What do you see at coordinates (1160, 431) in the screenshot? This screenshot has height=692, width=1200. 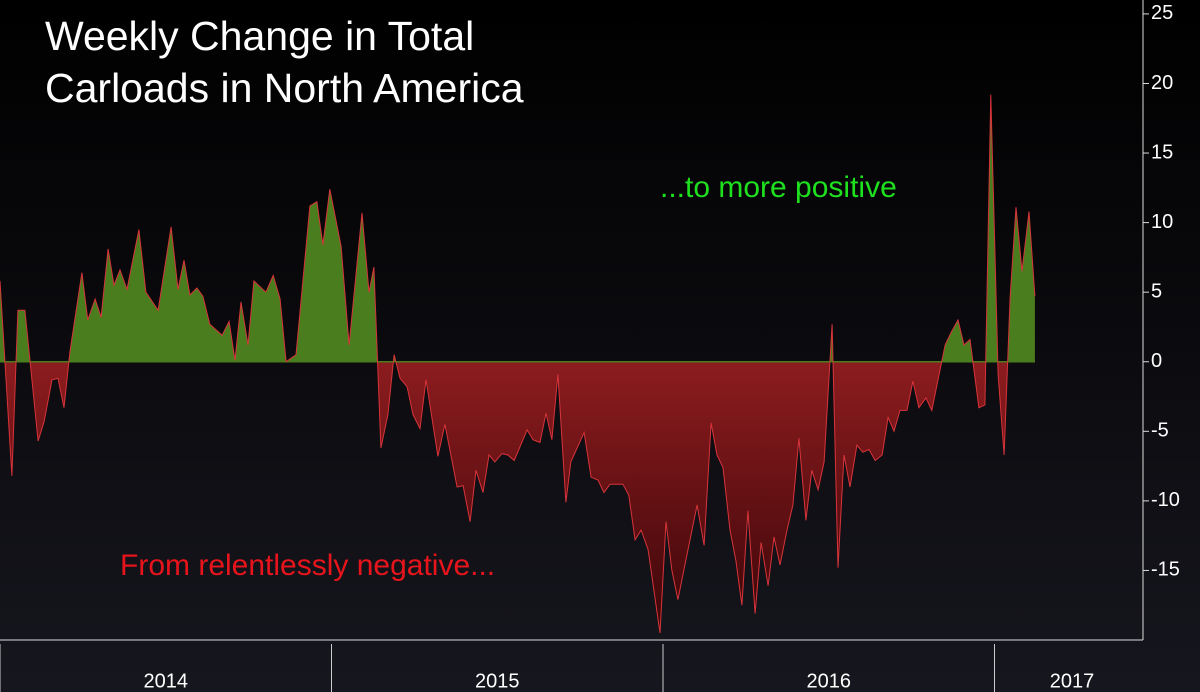 I see `y-tick-label: -5` at bounding box center [1160, 431].